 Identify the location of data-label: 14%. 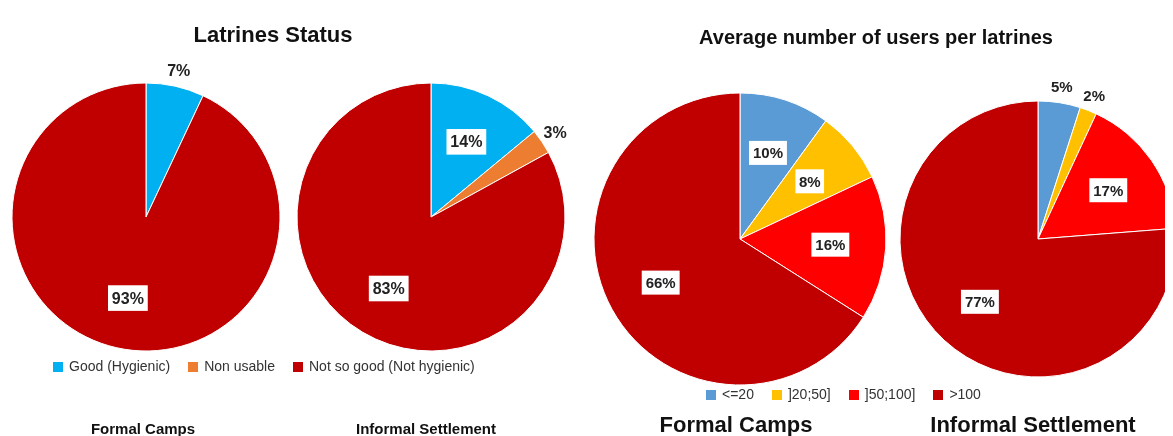
(466, 142).